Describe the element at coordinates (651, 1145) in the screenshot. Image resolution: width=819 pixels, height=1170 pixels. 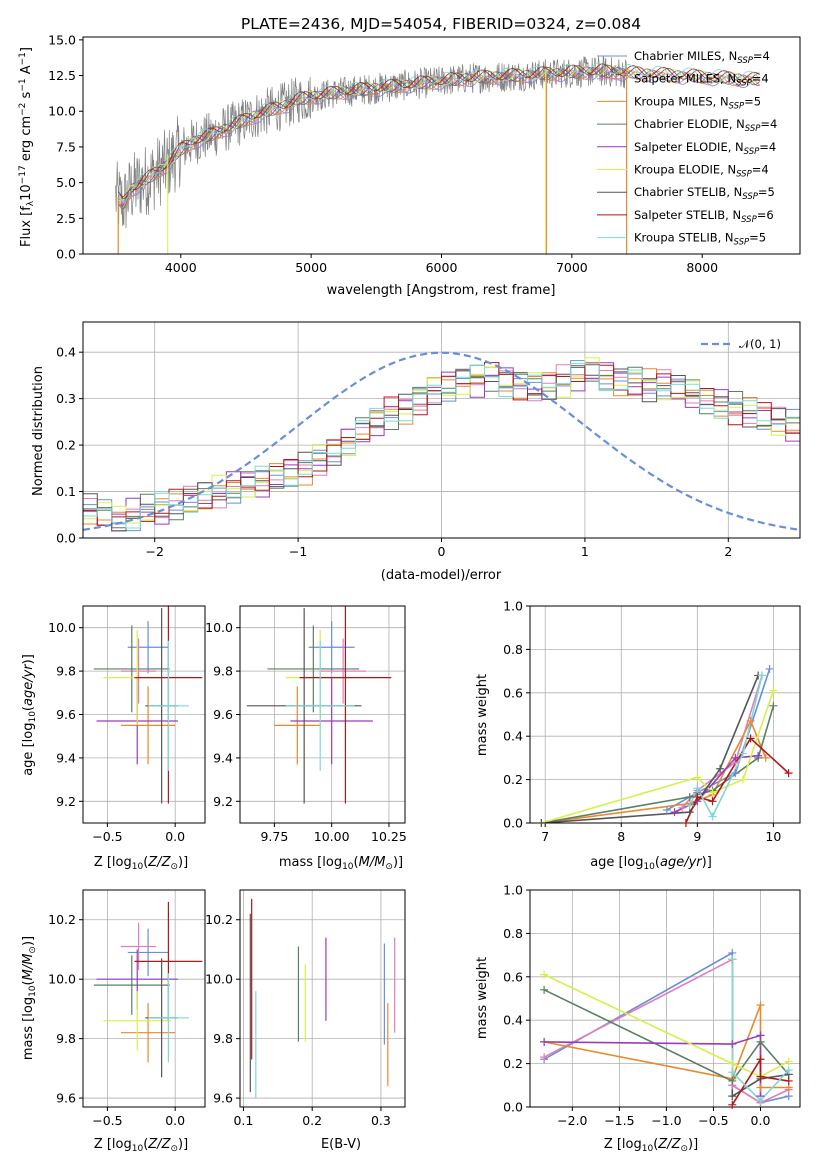
I see `z-massweight-xlabel: Z [log10(Z/Z⊙)]` at that location.